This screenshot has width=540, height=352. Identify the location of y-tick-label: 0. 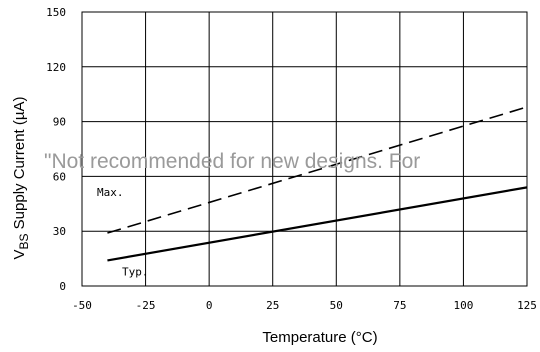
(62, 286).